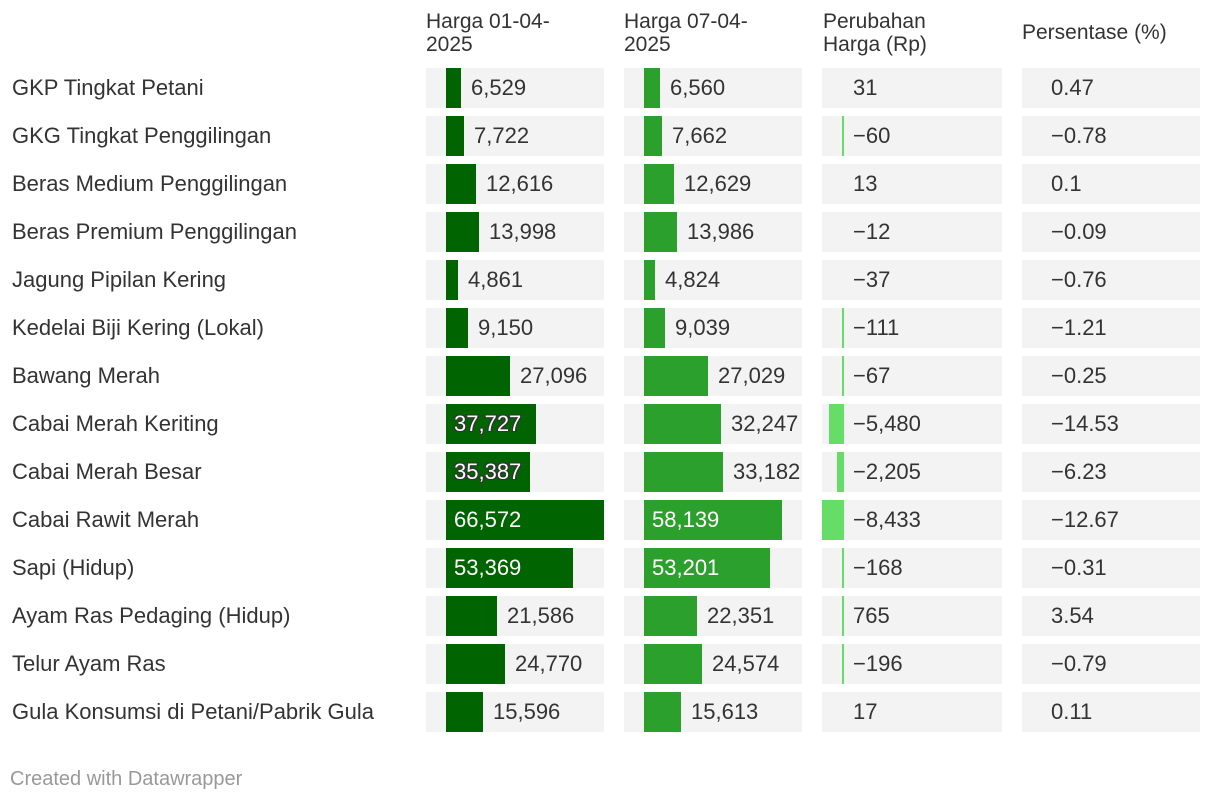 The height and width of the screenshot is (804, 1220). Describe the element at coordinates (610, 472) in the screenshot. I see `table-row: Cabai Merah Besar 35,387 33,182 −2,205 −6.23` at that location.